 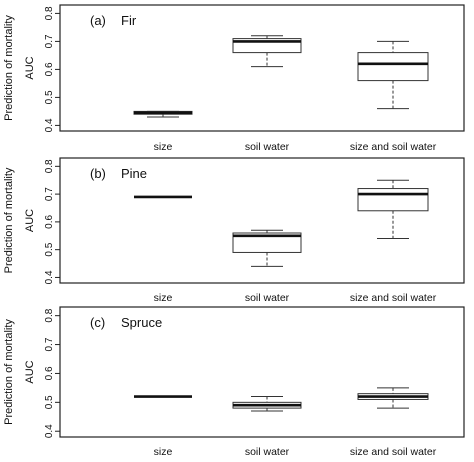 What do you see at coordinates (97, 322) in the screenshot?
I see `panel-label: (c)` at bounding box center [97, 322].